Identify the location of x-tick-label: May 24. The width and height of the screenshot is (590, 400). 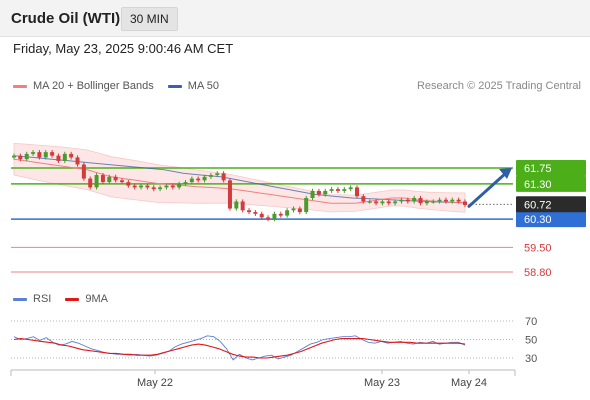
(469, 383).